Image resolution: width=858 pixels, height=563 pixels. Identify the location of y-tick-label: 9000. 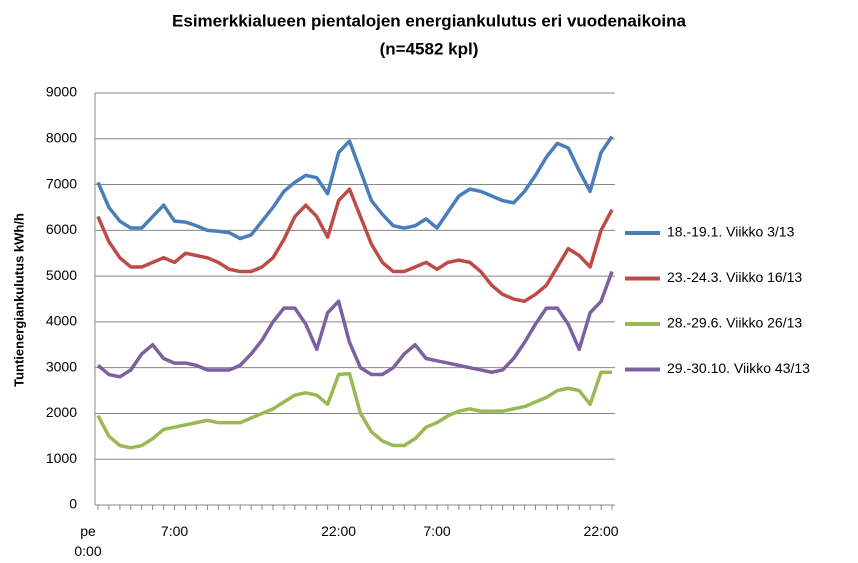
(61, 92).